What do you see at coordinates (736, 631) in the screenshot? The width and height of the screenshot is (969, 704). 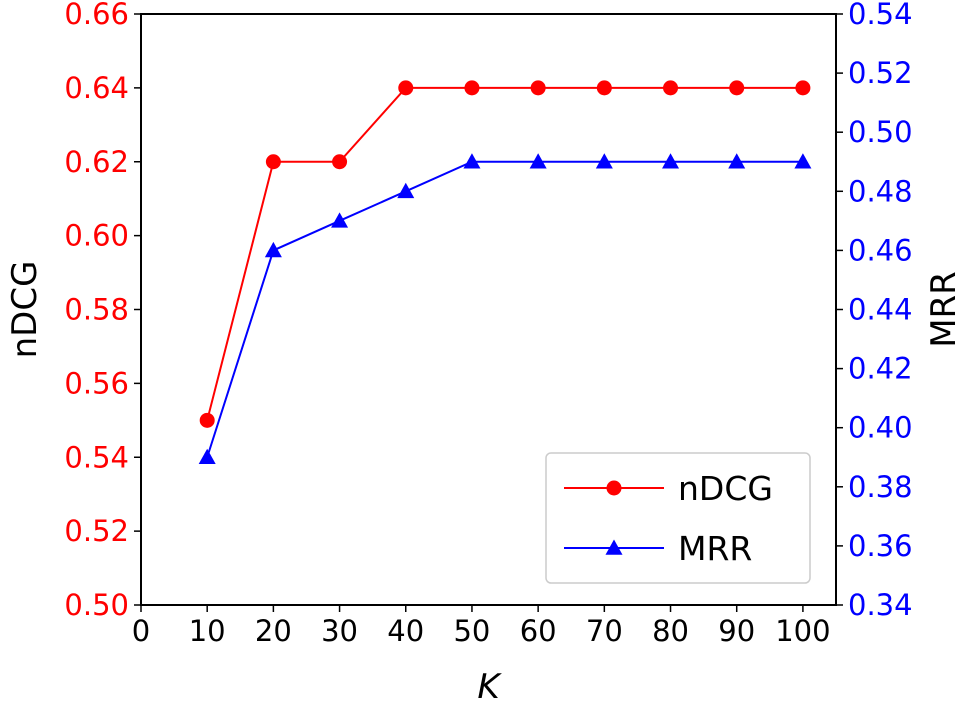 I see `x-tick-label: 90` at bounding box center [736, 631].